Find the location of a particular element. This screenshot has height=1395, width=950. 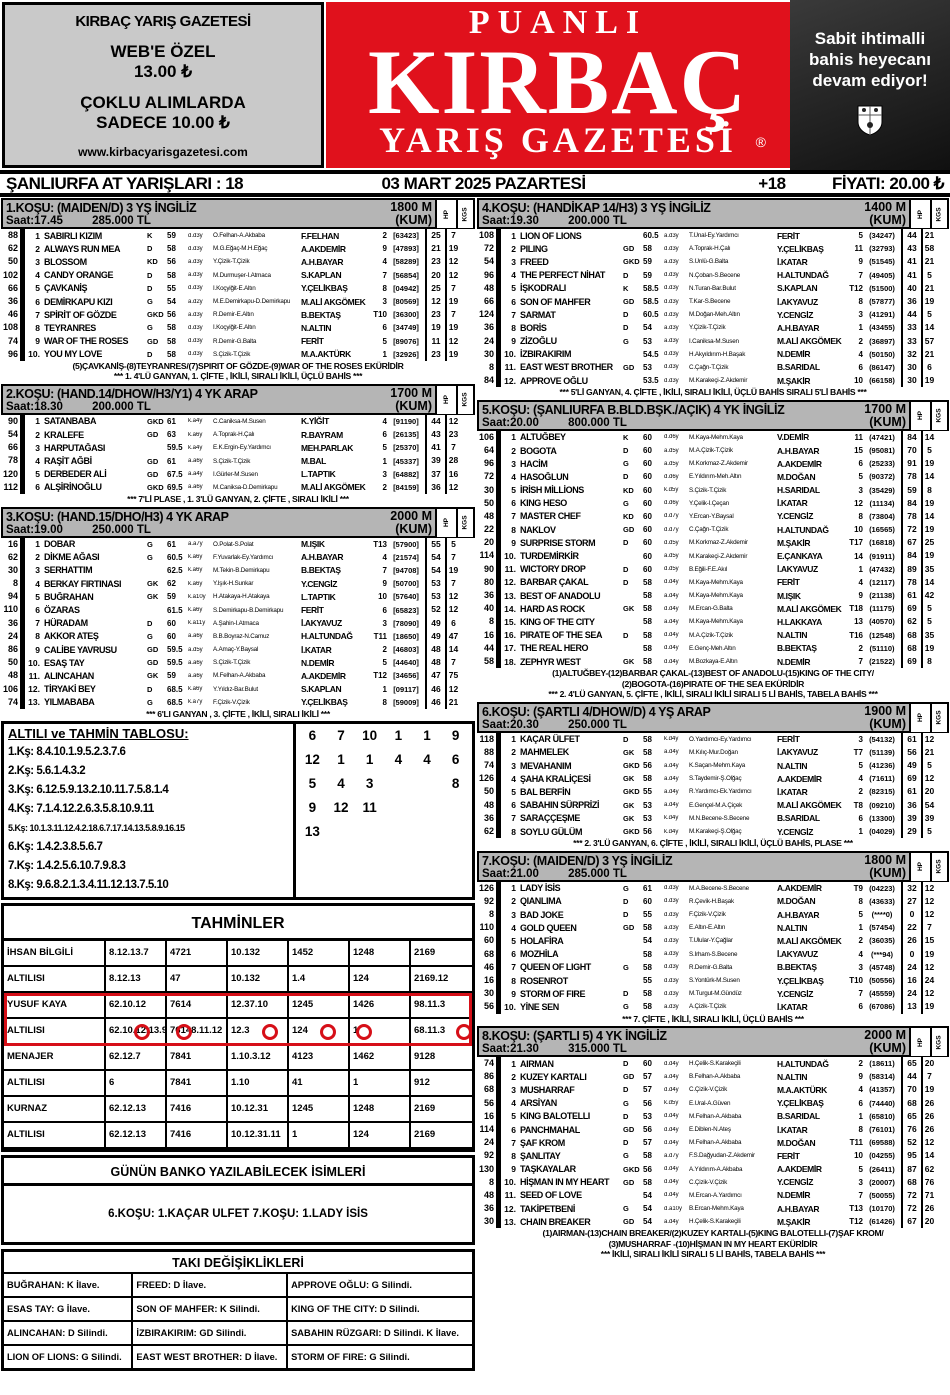

horse-hp: 16 is located at coordinates (911, 980).